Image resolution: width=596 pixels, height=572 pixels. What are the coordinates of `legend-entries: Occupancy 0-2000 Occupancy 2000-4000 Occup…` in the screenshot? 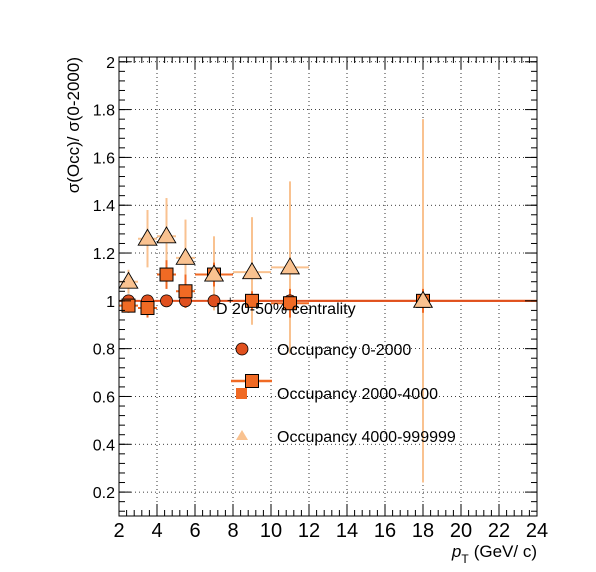 It's located at (343, 394).